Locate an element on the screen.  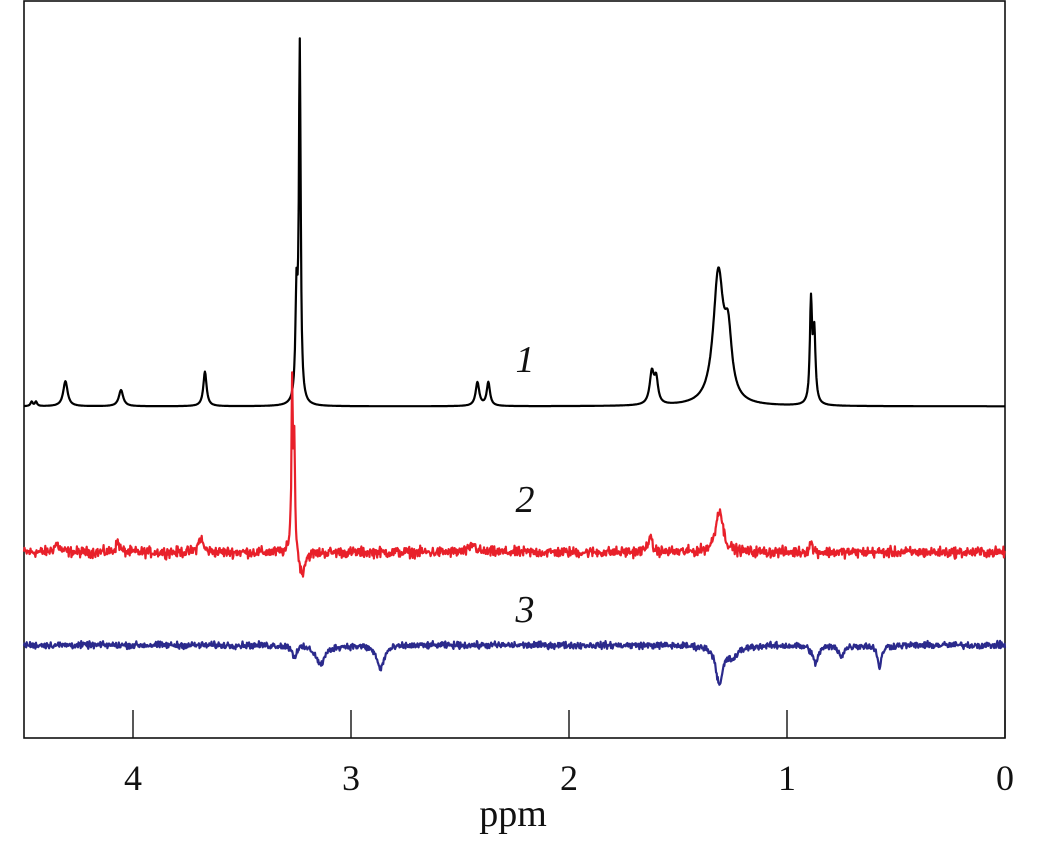
x-axis-label: ppm is located at coordinates (513, 814).